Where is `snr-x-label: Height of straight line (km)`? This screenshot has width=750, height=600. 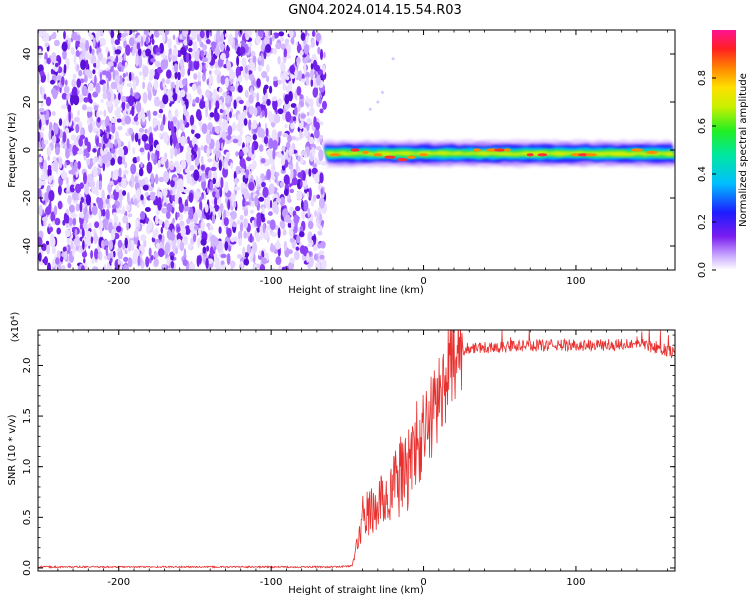
snr-x-label: Height of straight line (km) is located at coordinates (356, 590).